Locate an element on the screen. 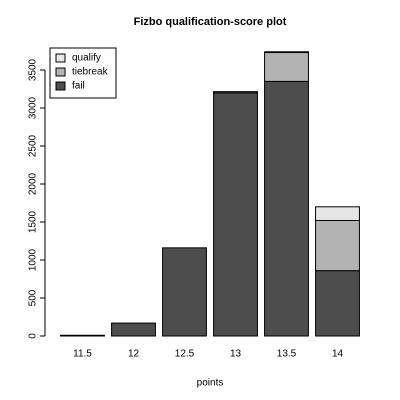 Image resolution: width=400 pixels, height=400 pixels. y-tick-label: 1500 is located at coordinates (33, 221).